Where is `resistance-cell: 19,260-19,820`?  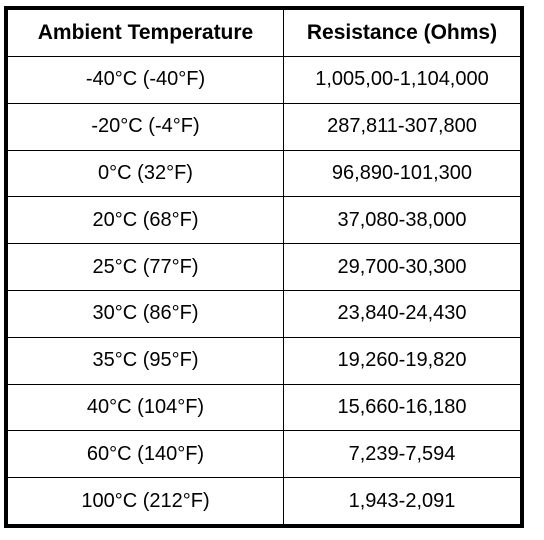 resistance-cell: 19,260-19,820 is located at coordinates (402, 360).